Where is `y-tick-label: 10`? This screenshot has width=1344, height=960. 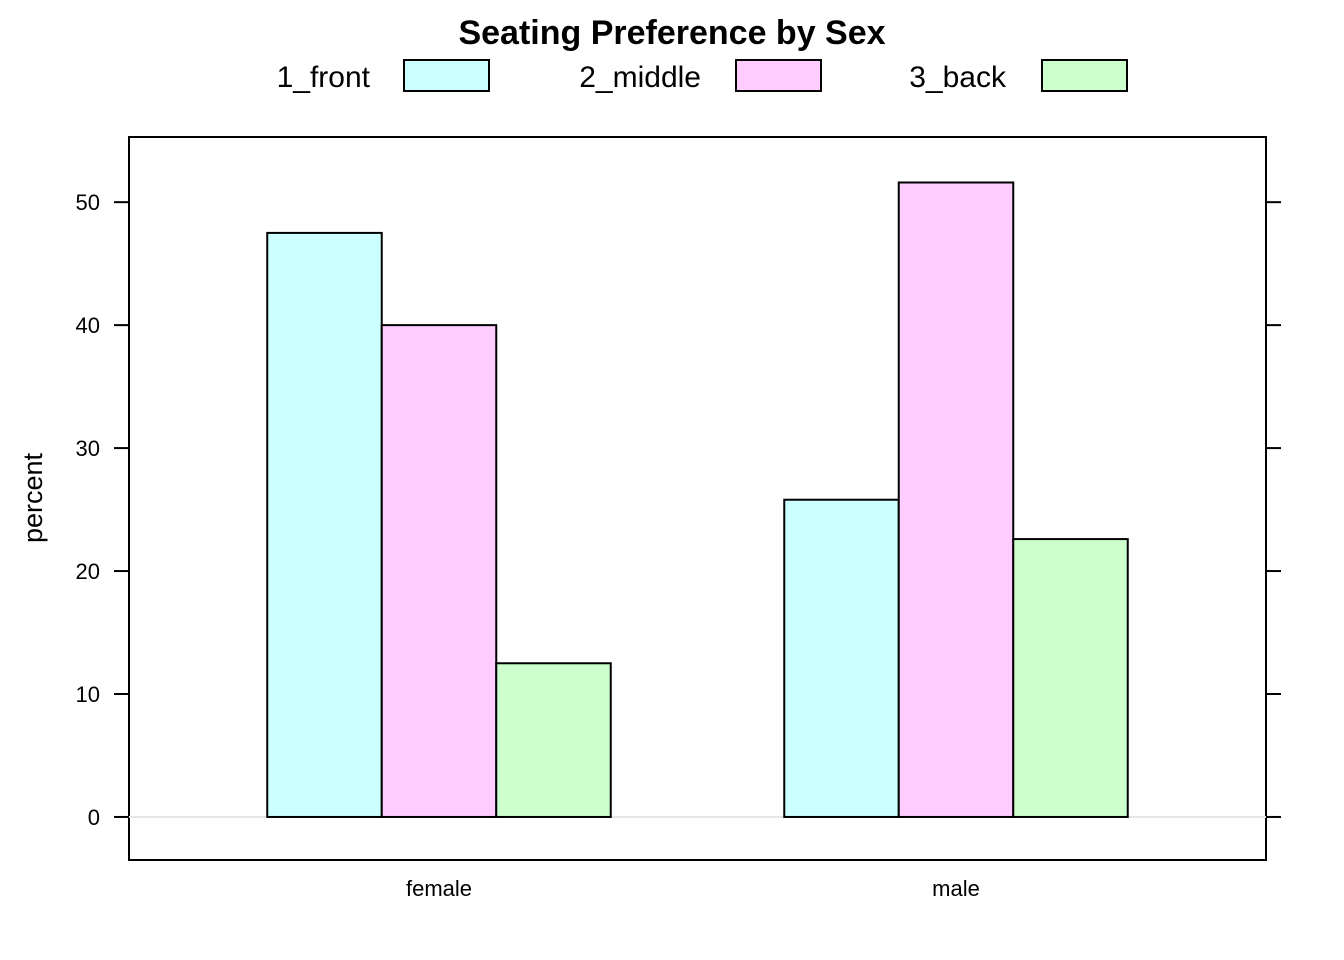 y-tick-label: 10 is located at coordinates (88, 694).